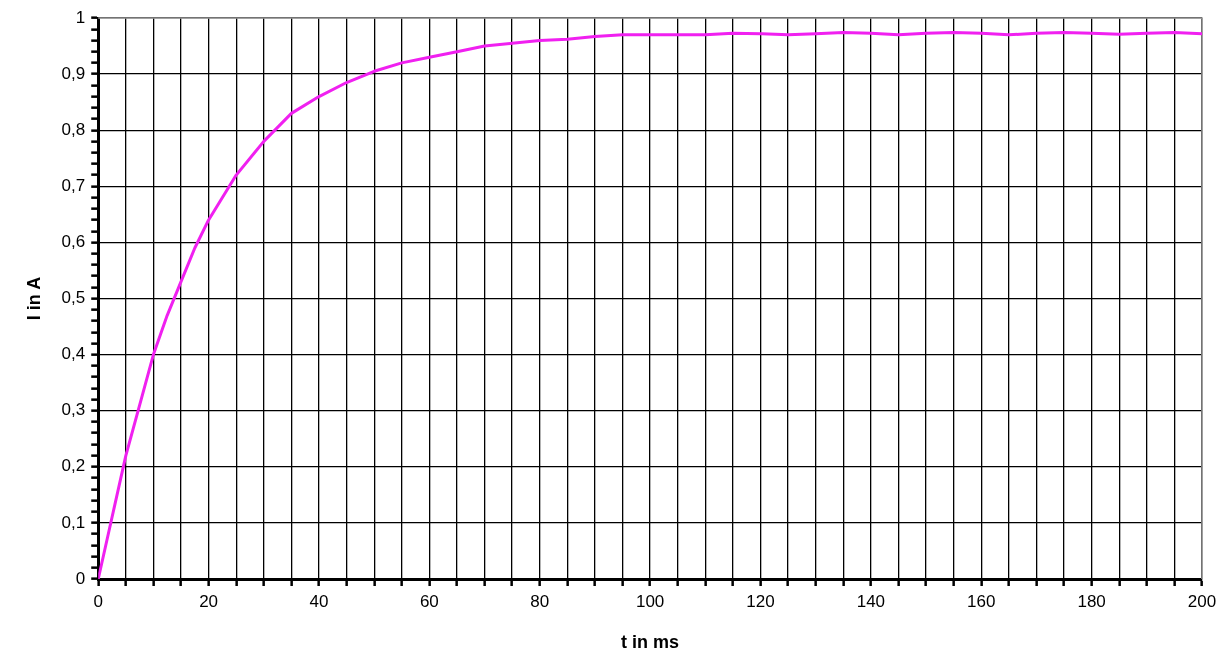 The image size is (1224, 670). I want to click on y-tick-label: 0,4, so click(73, 354).